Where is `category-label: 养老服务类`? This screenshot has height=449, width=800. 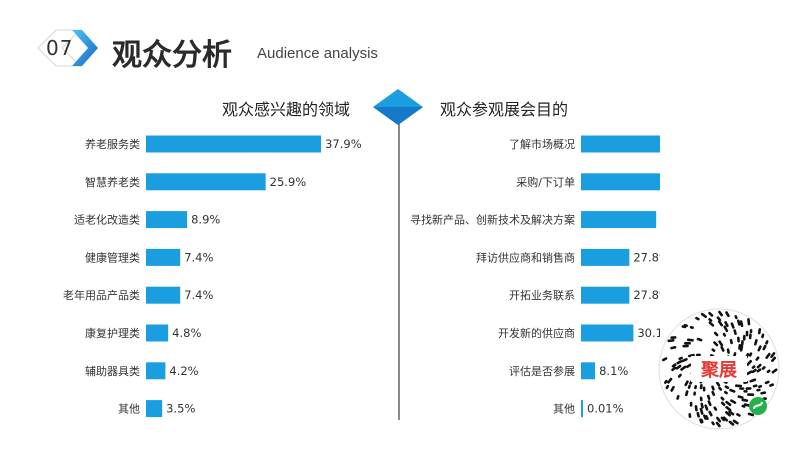
category-label: 养老服务类 is located at coordinates (112, 144).